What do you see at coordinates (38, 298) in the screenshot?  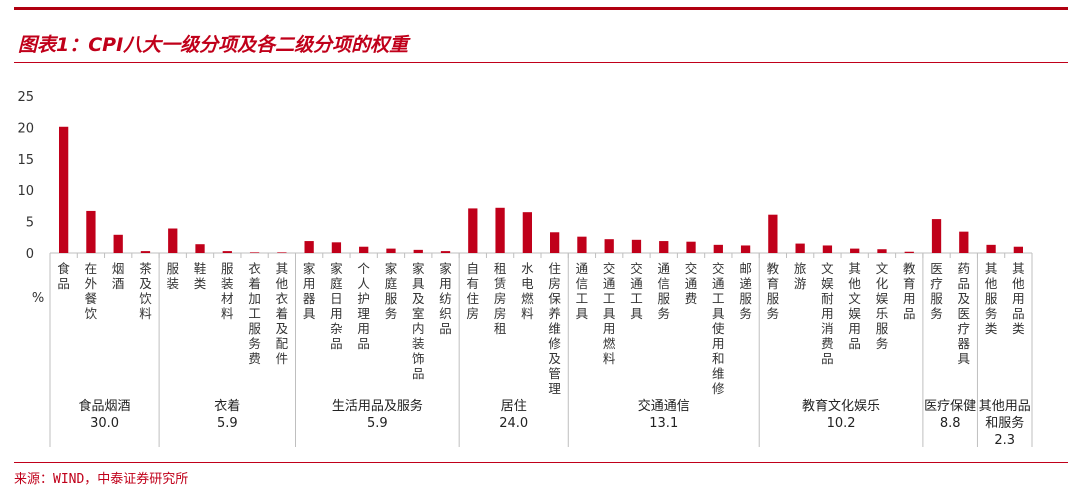 I see `y-axis-unit: %` at bounding box center [38, 298].